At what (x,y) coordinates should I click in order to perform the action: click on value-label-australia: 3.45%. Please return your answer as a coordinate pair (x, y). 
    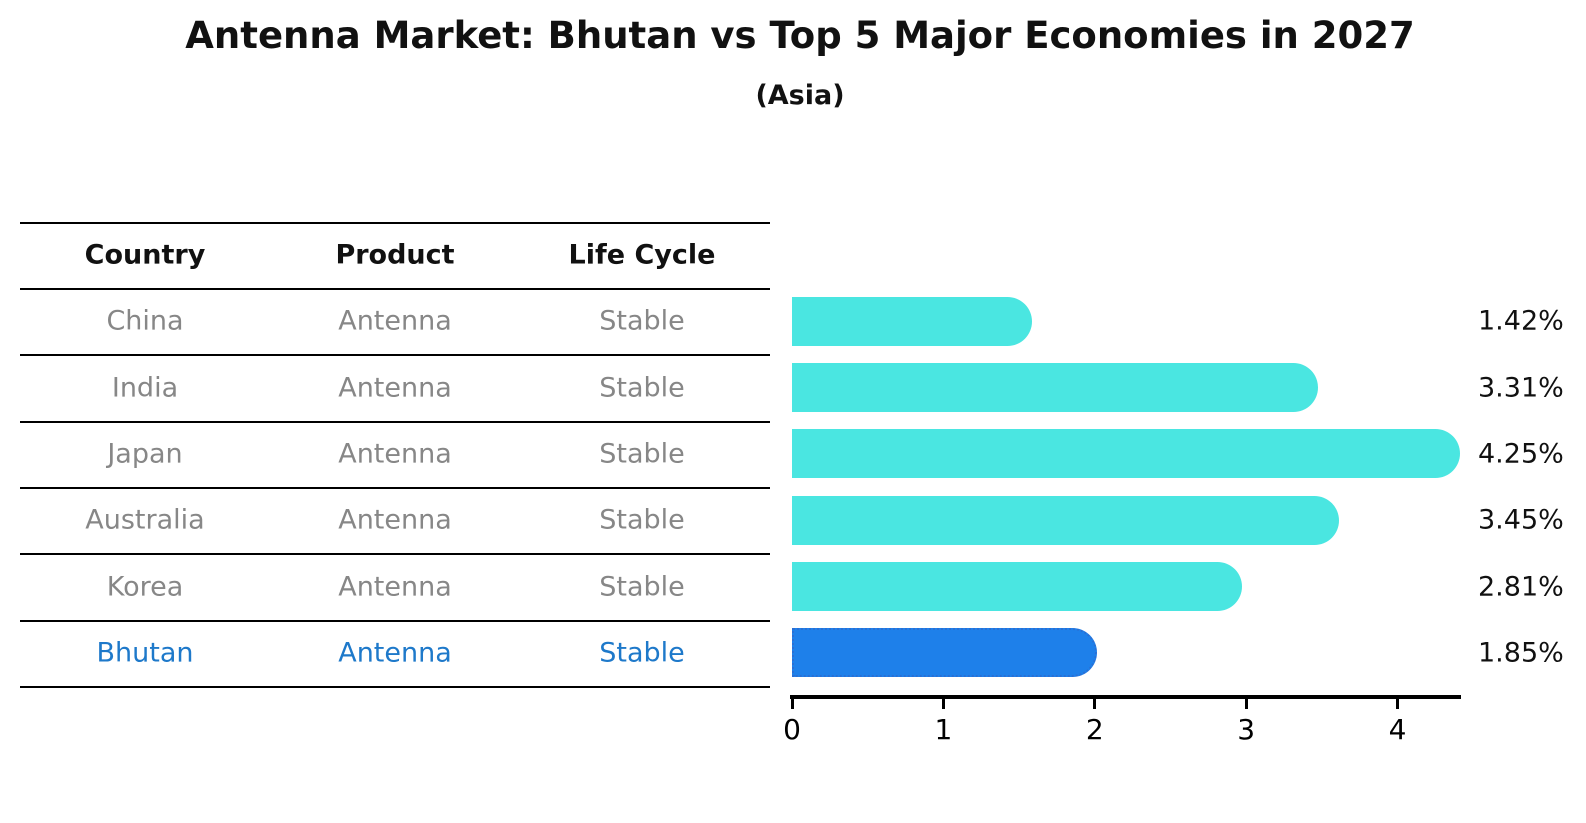
    Looking at the image, I should click on (1521, 520).